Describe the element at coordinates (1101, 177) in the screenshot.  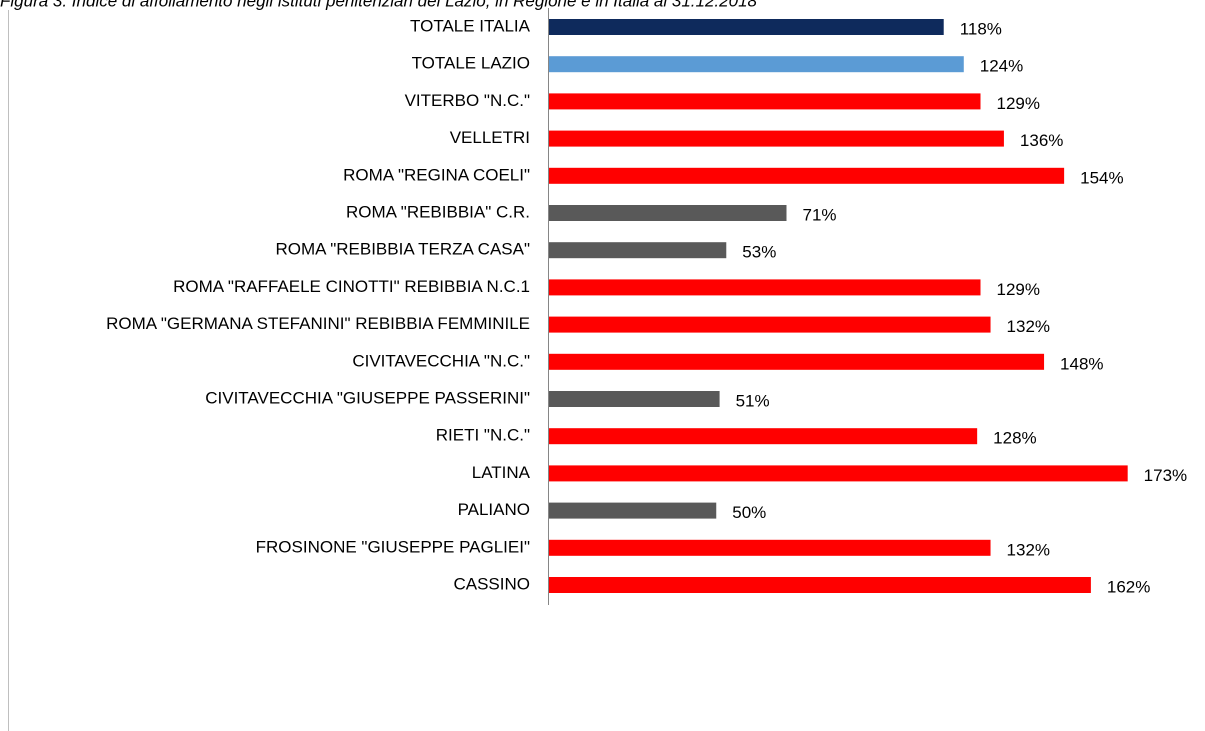
I see `value-label: 154%` at that location.